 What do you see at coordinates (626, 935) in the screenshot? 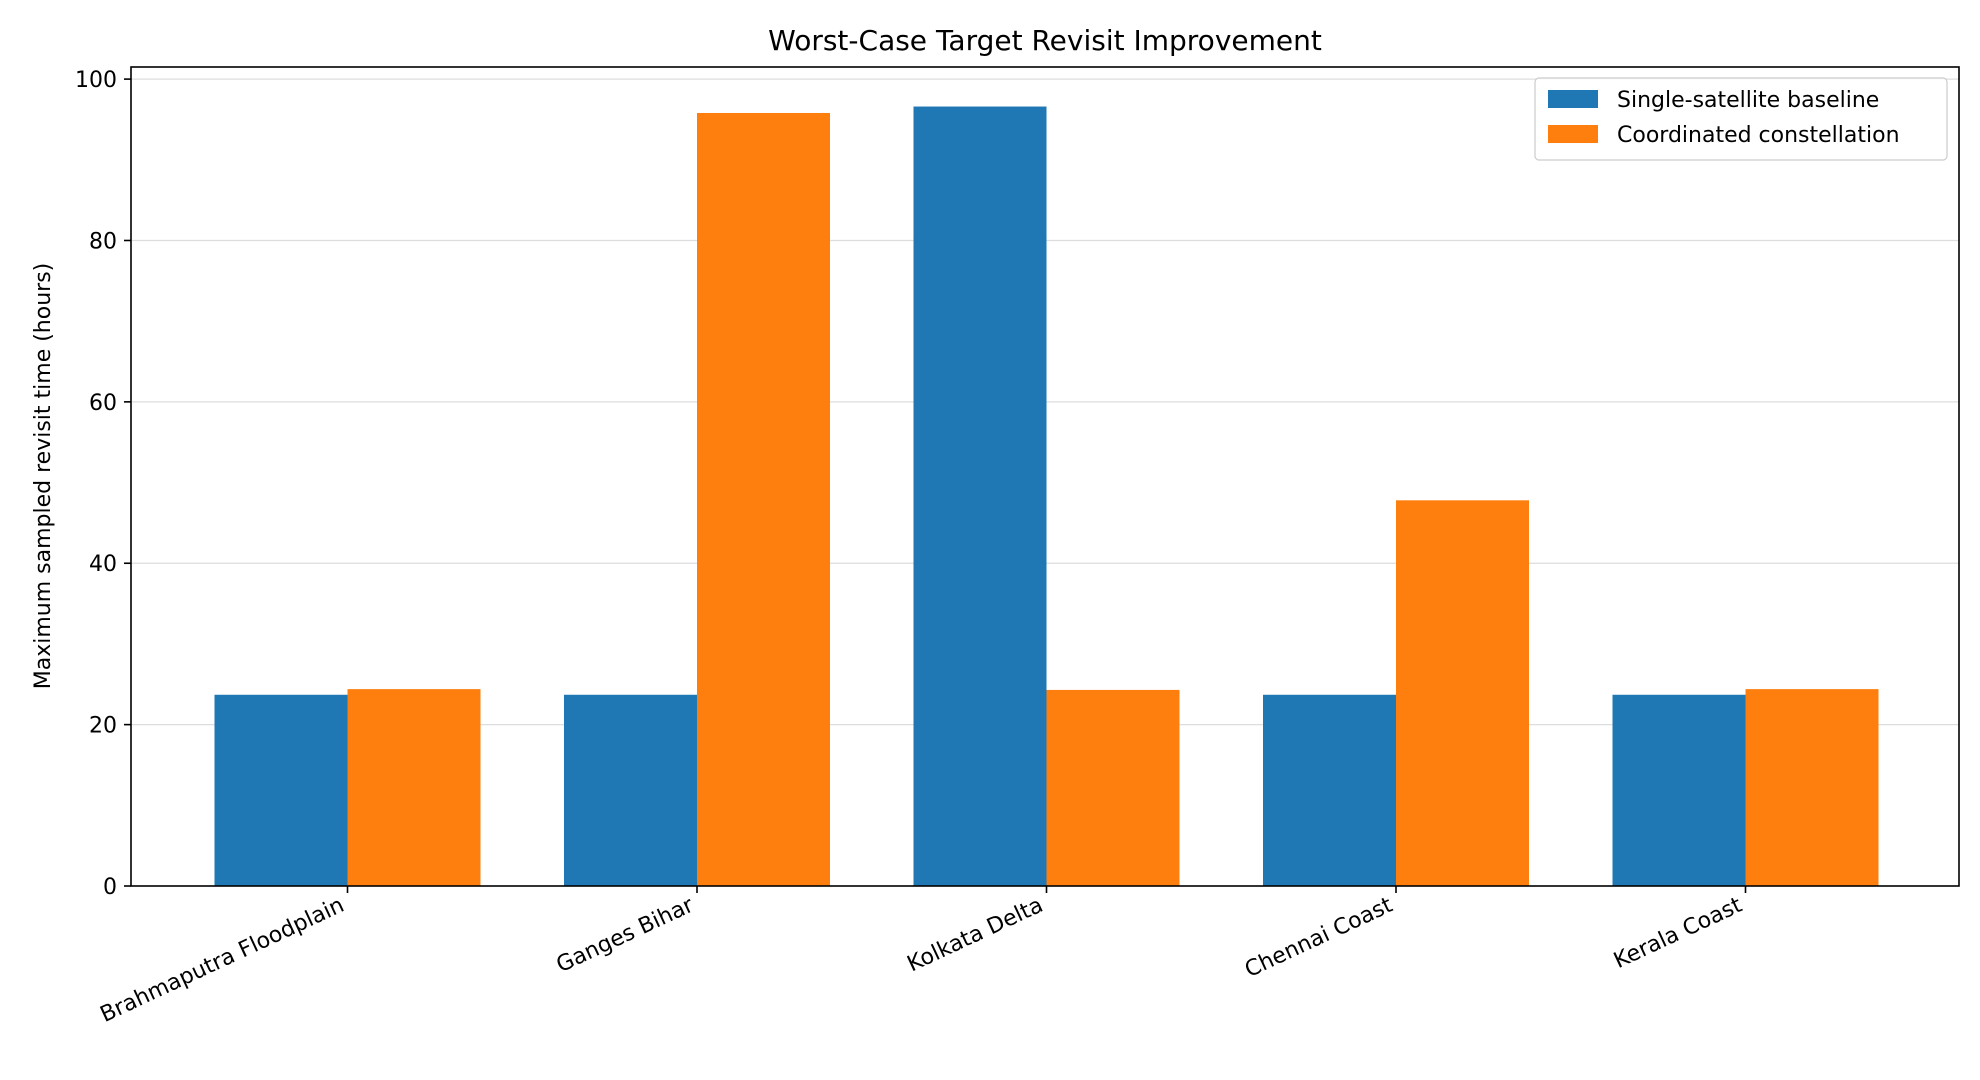
I see `x-tick-label: Ganges Bihar` at bounding box center [626, 935].